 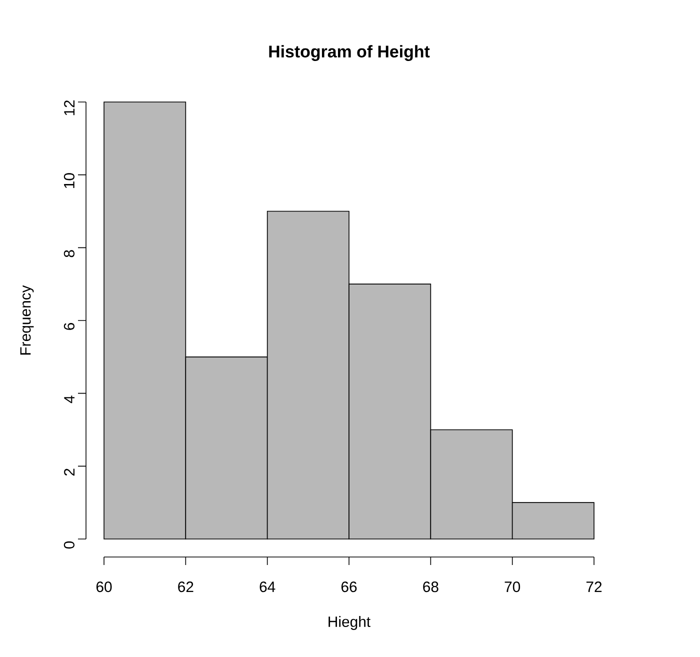 I want to click on x-tick-label: 60, so click(x=104, y=587).